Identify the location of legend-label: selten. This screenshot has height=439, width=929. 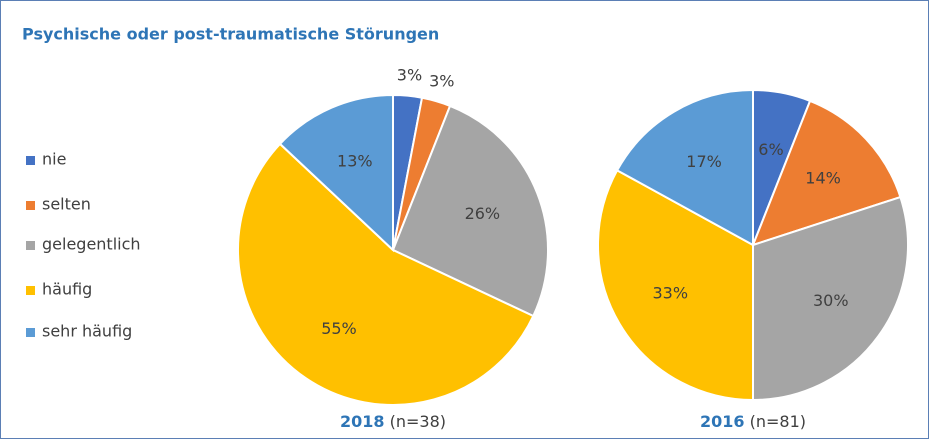
(66, 204).